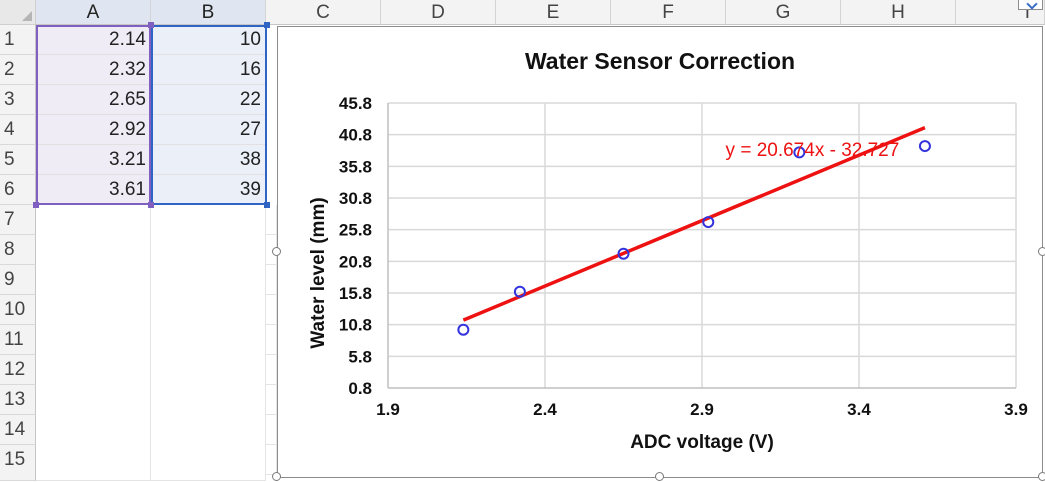  I want to click on chart-styles-button, so click(1030, 5).